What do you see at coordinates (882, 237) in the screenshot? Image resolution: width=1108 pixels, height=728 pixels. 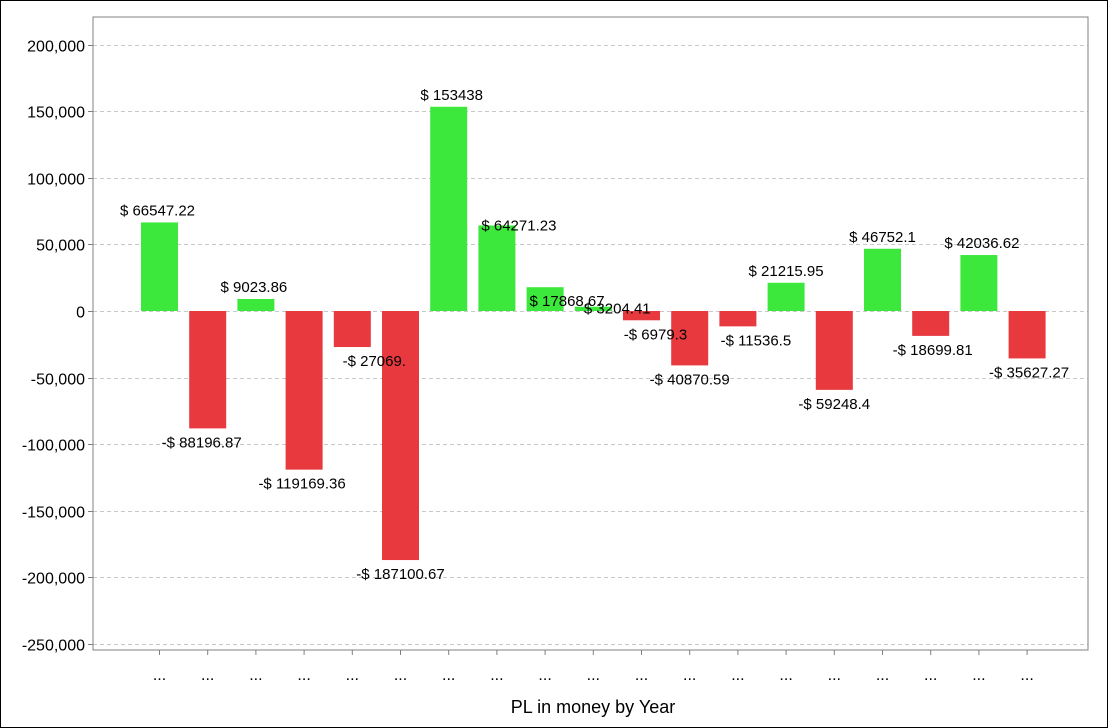 I see `data-label: $ 46752.1` at bounding box center [882, 237].